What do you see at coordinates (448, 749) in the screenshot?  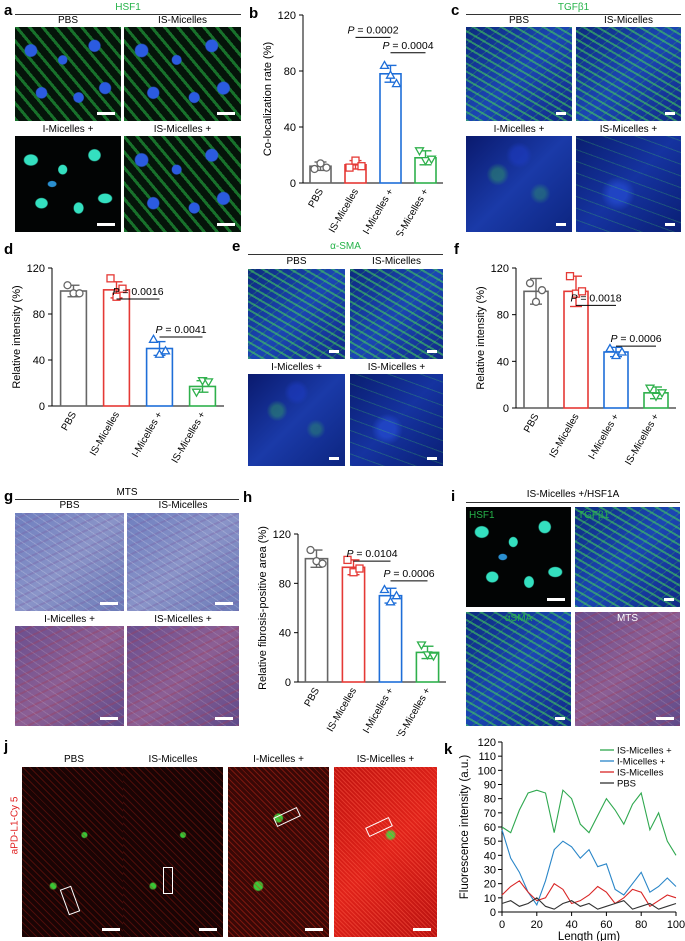 I see `panel-letter-k: k` at bounding box center [448, 749].